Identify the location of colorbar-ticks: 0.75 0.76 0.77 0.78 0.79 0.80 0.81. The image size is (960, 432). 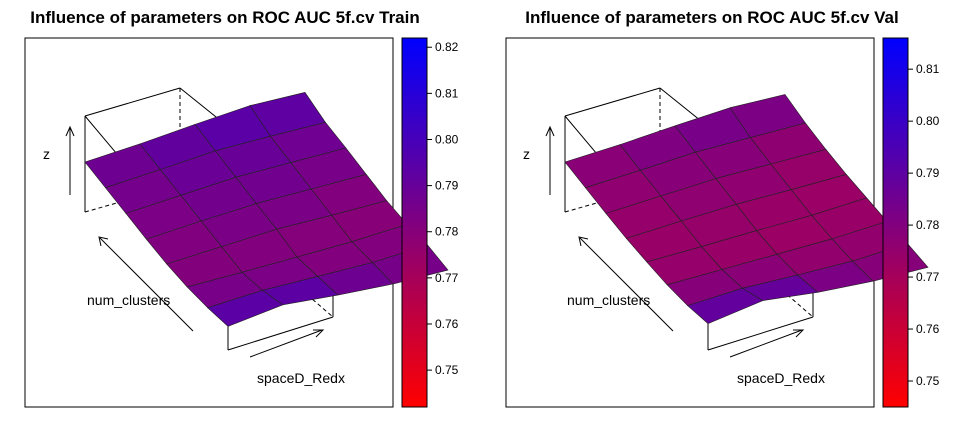
(924, 225).